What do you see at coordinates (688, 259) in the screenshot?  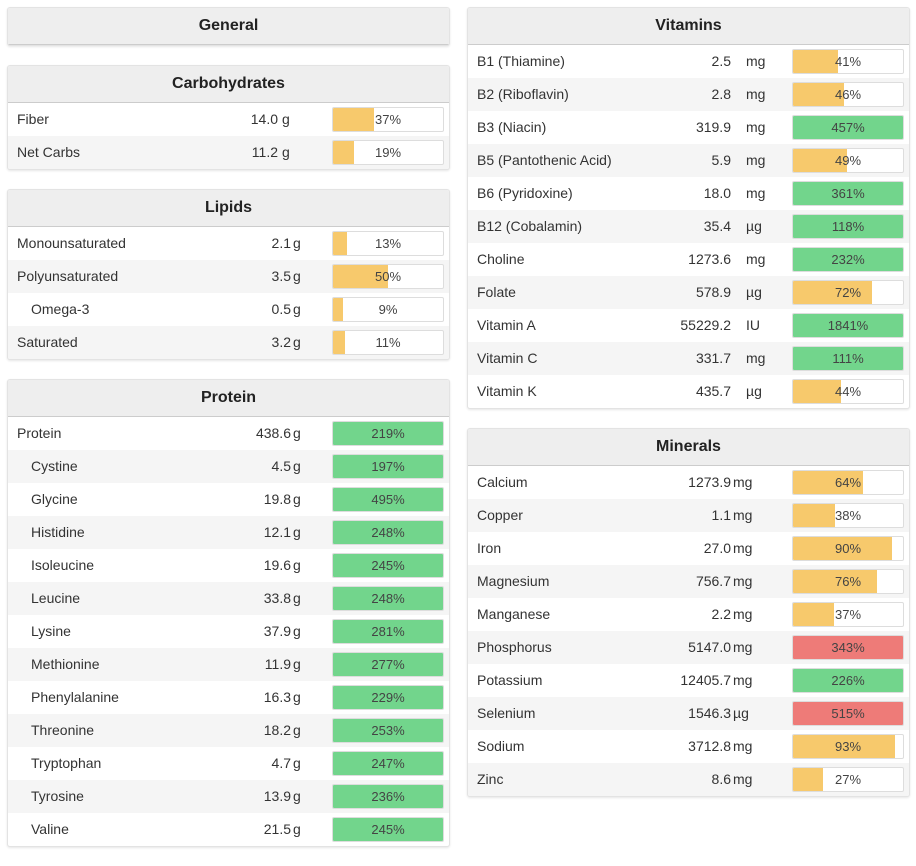 I see `nutrient-row: Choline 1273.6 mg 232%` at bounding box center [688, 259].